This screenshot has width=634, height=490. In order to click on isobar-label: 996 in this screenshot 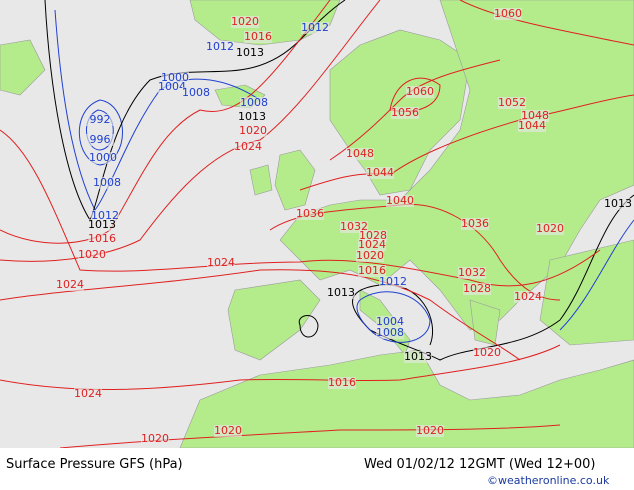, I will do `click(100, 139)`.